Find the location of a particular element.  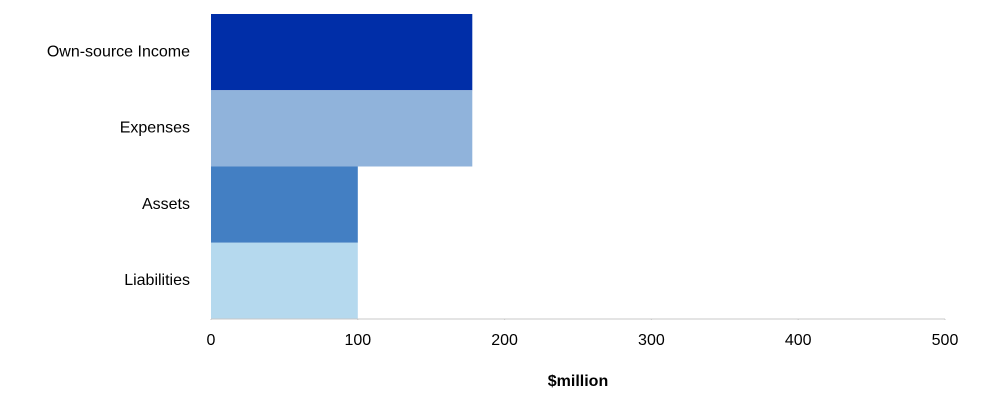

x-tick-label: 300 is located at coordinates (651, 340).